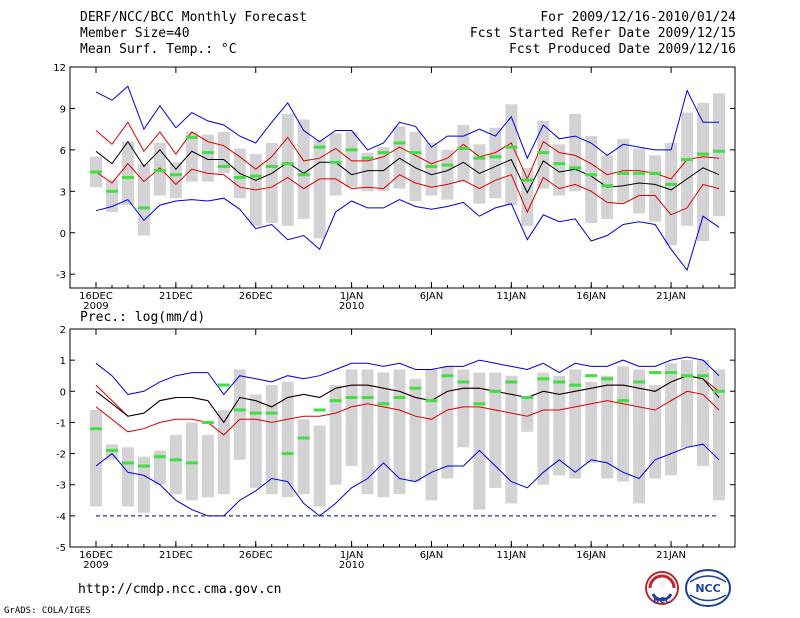 This screenshot has height=618, width=800. What do you see at coordinates (256, 555) in the screenshot?
I see `x-tick-label: 26DEC` at bounding box center [256, 555].